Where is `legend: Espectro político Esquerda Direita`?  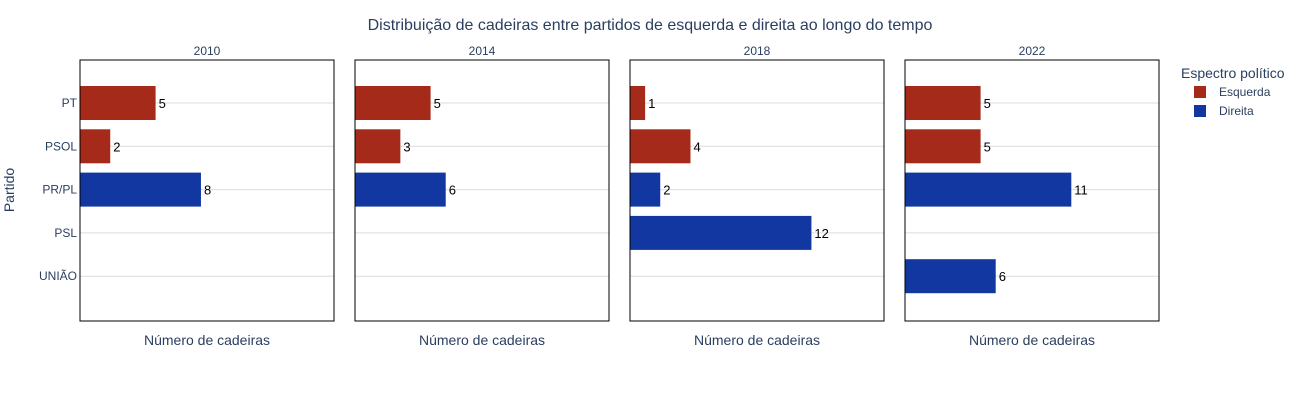 legend: Espectro político Esquerda Direita is located at coordinates (1233, 91).